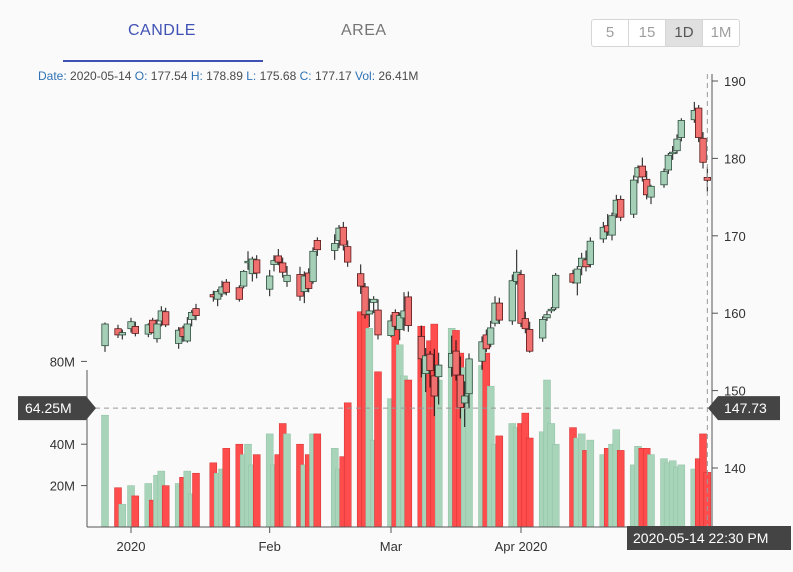 This screenshot has width=793, height=572. I want to click on ohlc-open-value: 177.54, so click(169, 76).